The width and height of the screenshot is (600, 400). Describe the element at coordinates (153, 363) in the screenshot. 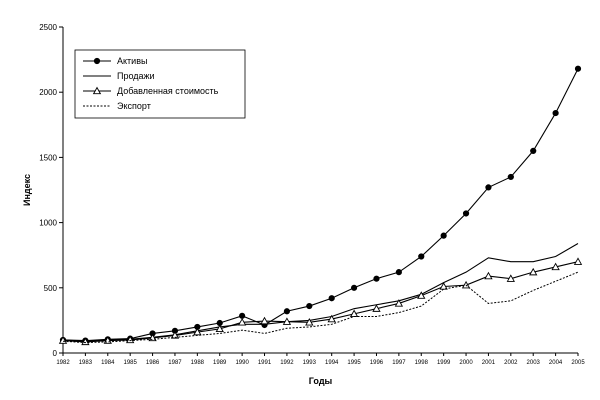

I see `x-tick-label: 1986` at that location.